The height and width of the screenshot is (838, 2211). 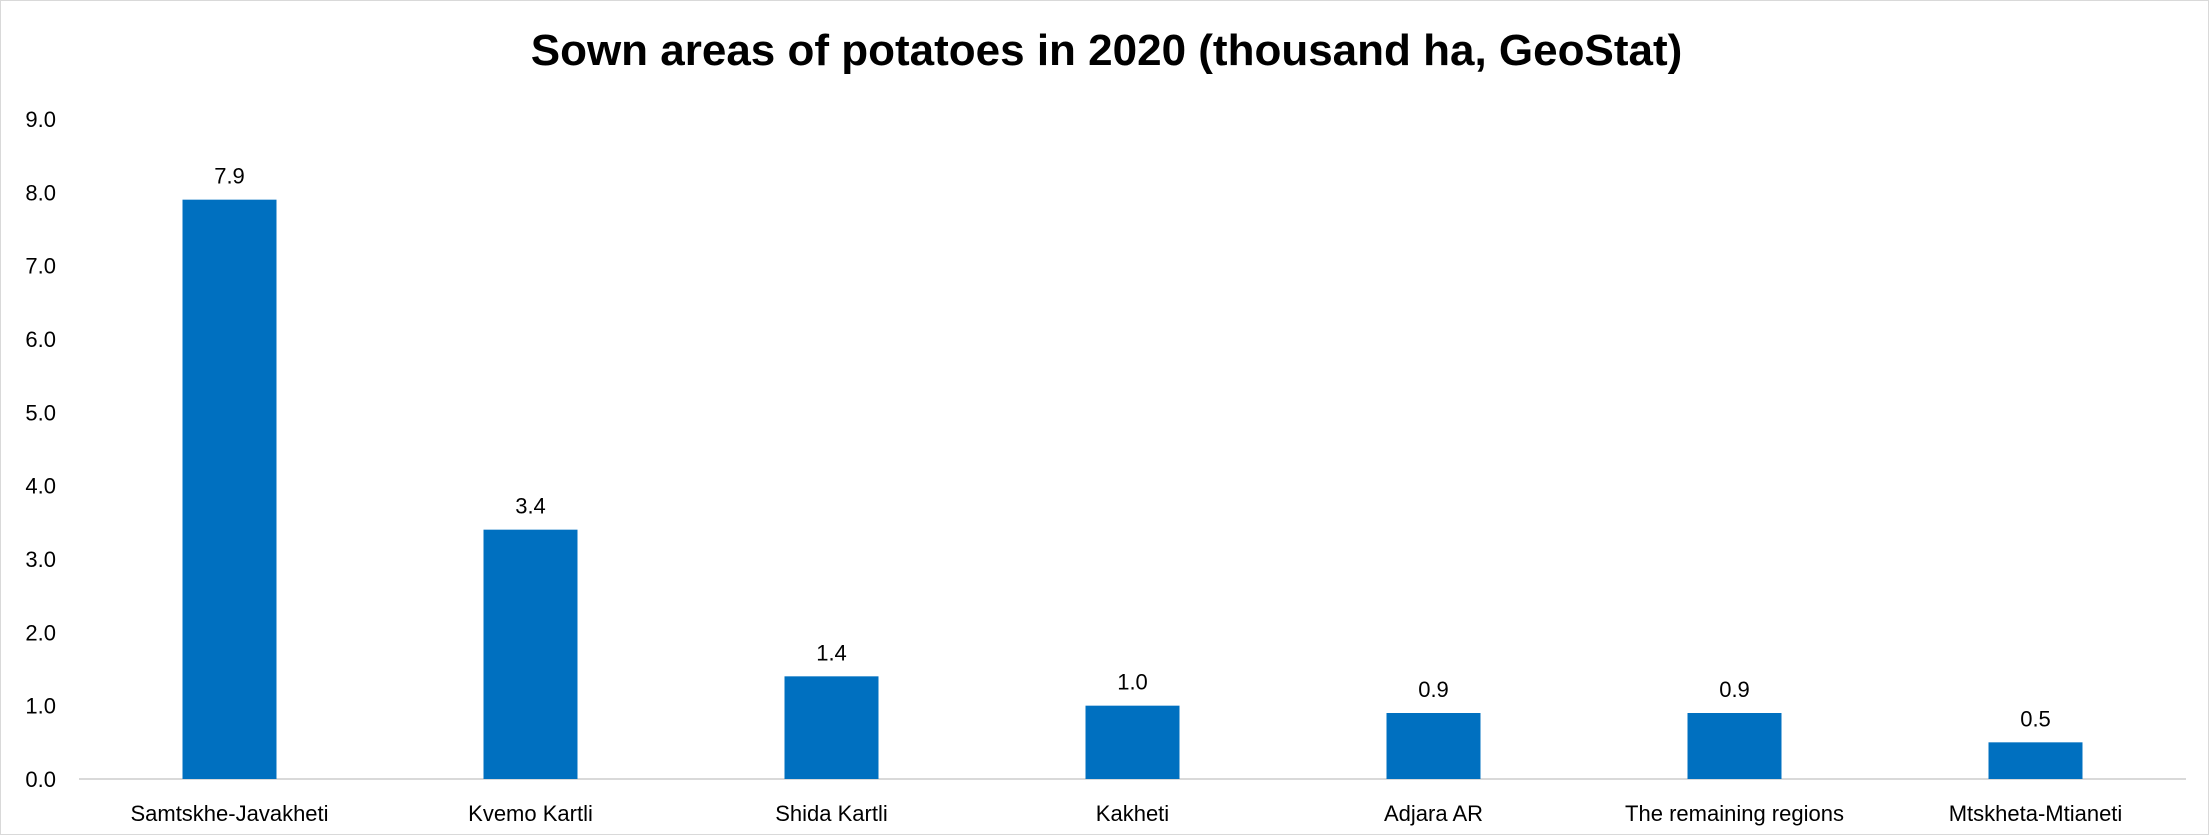 I want to click on data-label: 7.9, so click(x=229, y=176).